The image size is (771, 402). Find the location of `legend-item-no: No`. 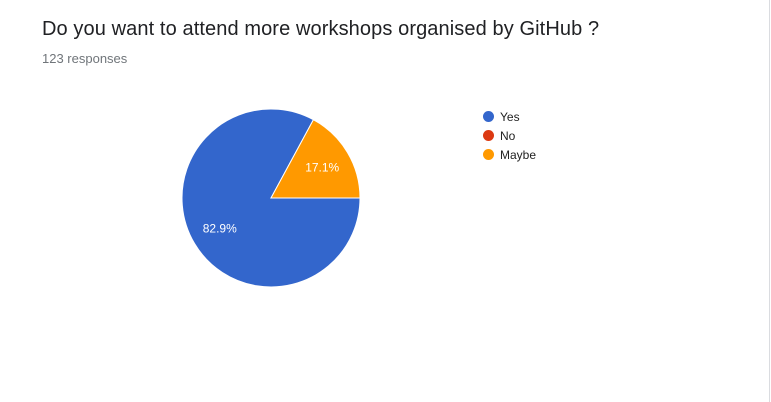

legend-item-no: No is located at coordinates (509, 135).